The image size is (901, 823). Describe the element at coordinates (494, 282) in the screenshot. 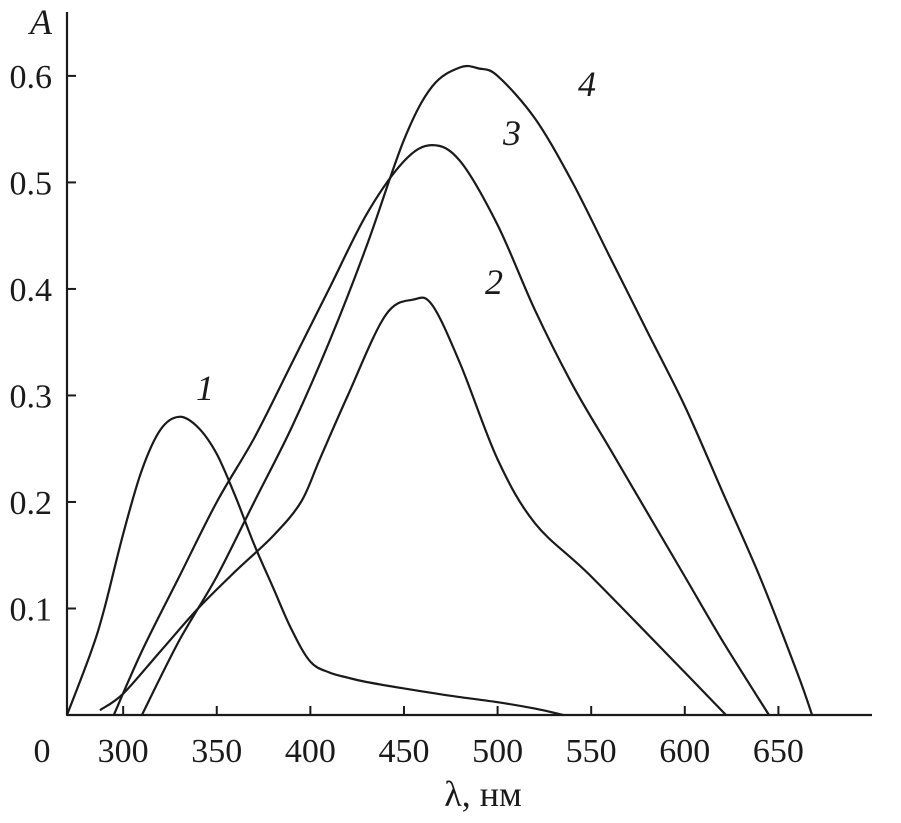

I see `series-label-2: 2` at that location.